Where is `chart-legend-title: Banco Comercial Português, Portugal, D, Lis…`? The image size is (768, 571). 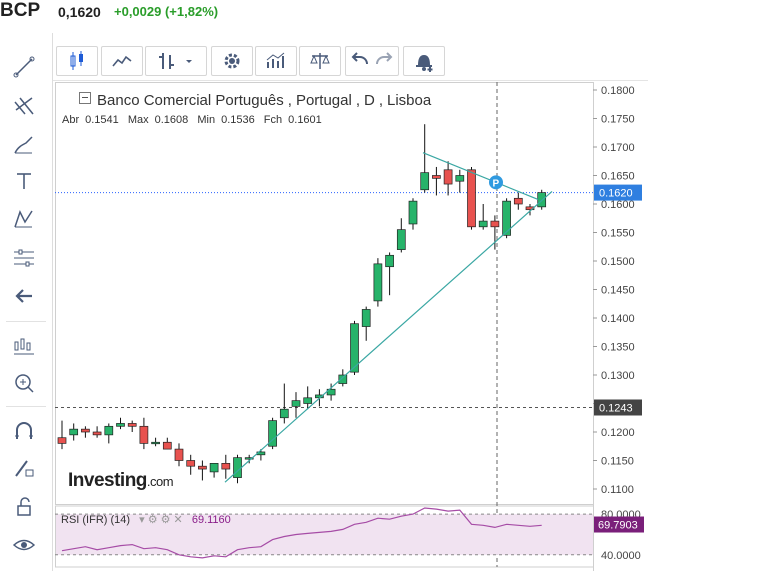 chart-legend-title: Banco Comercial Português, Portugal, D, Lis… is located at coordinates (255, 100).